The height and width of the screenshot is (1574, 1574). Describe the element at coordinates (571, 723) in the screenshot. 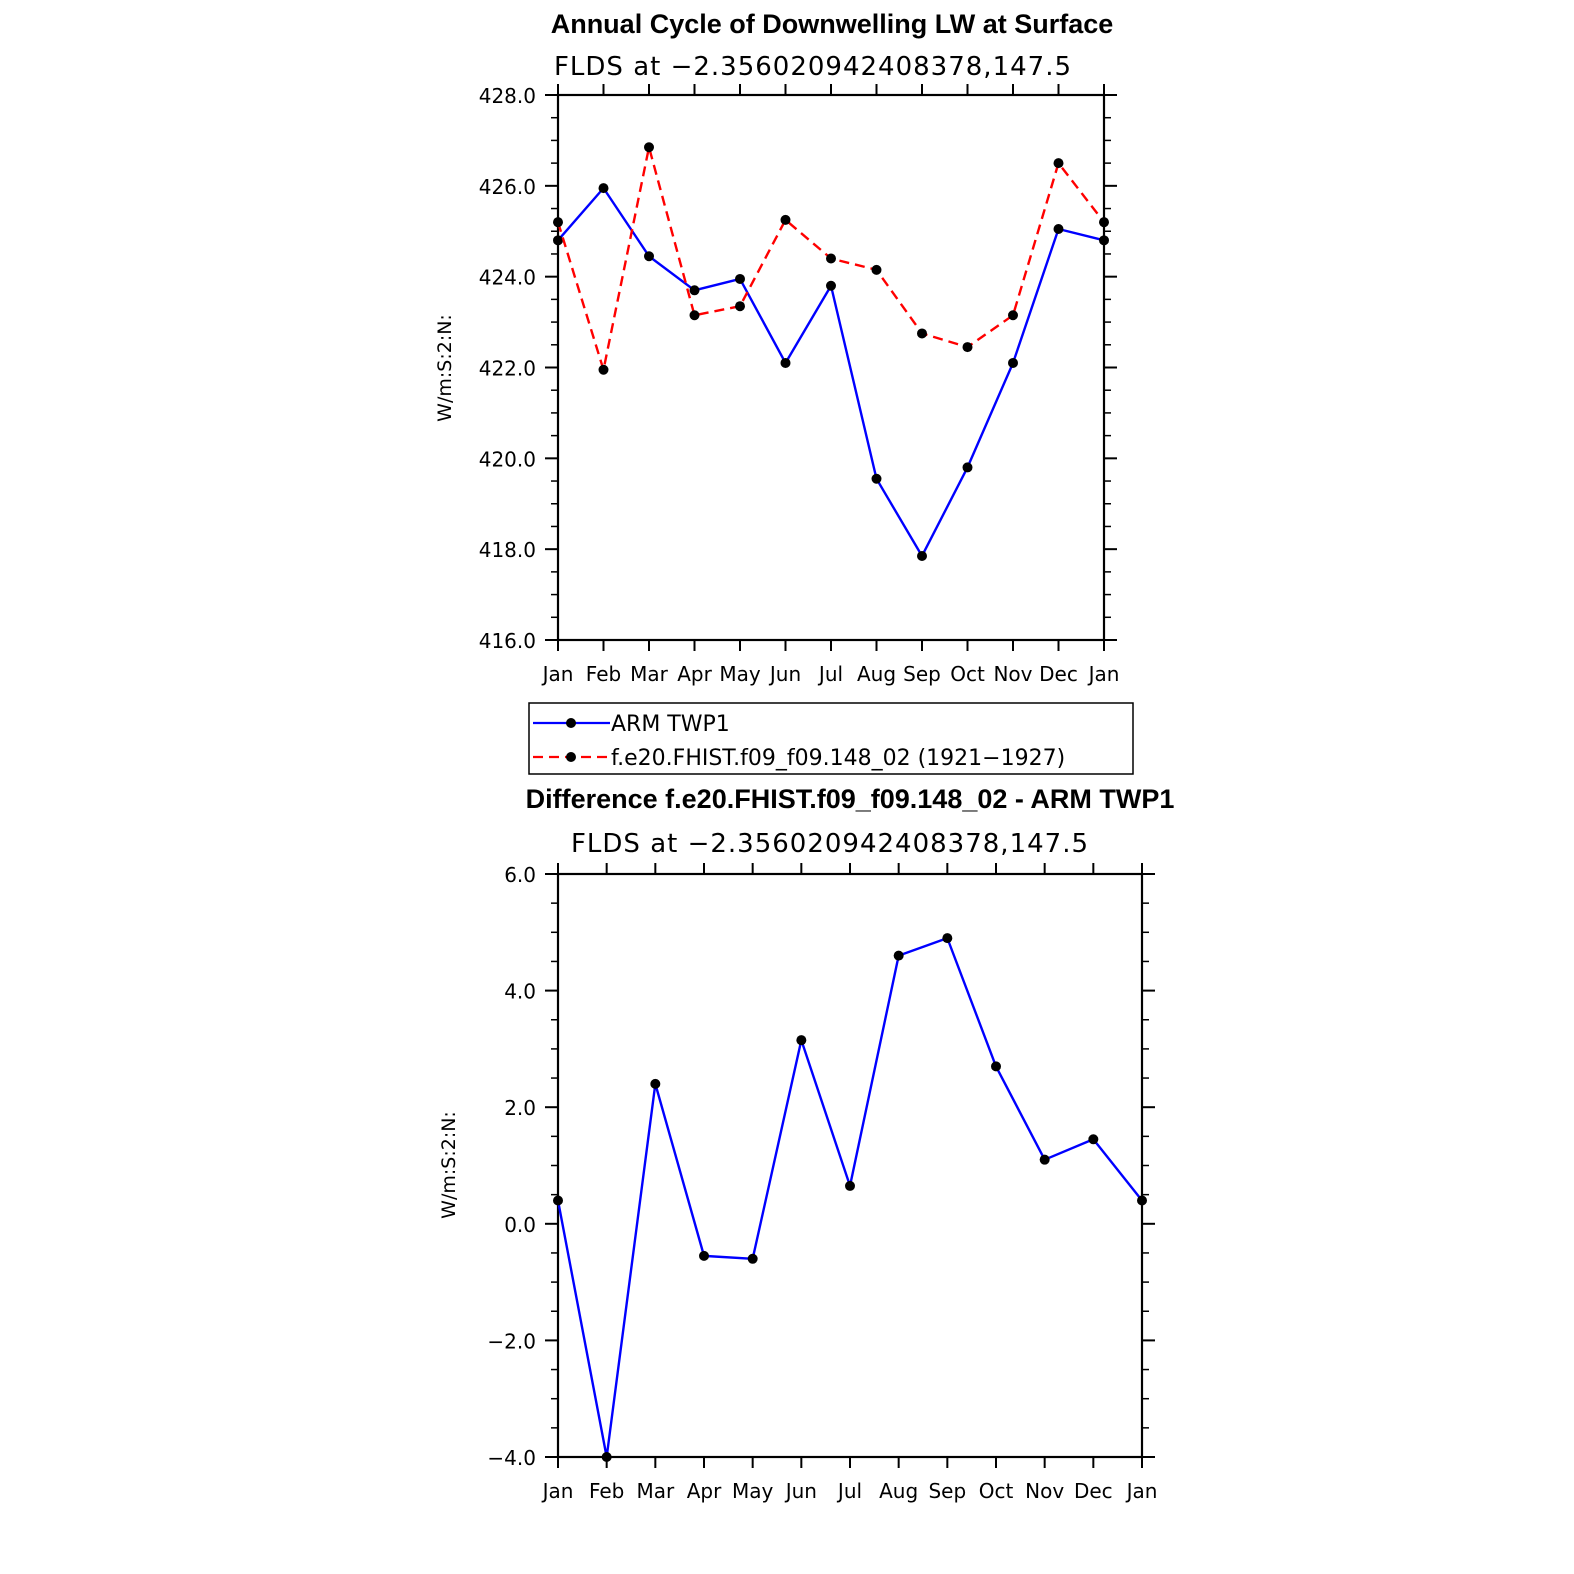

I see `legend-marker-arm-twp1` at that location.